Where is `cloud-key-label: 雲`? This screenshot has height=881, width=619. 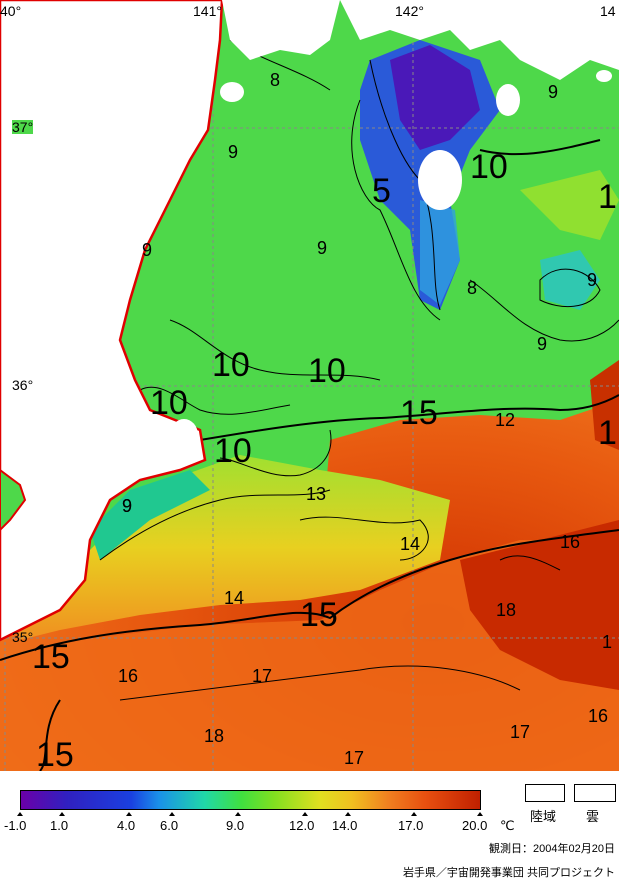 cloud-key-label: 雲 is located at coordinates (593, 816).